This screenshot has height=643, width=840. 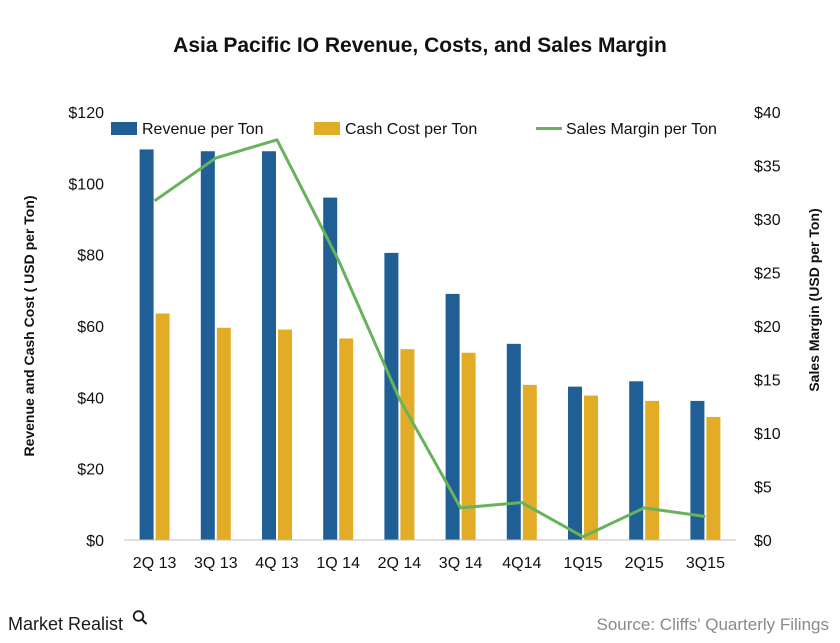 I want to click on y-tick-right: $35, so click(x=767, y=167).